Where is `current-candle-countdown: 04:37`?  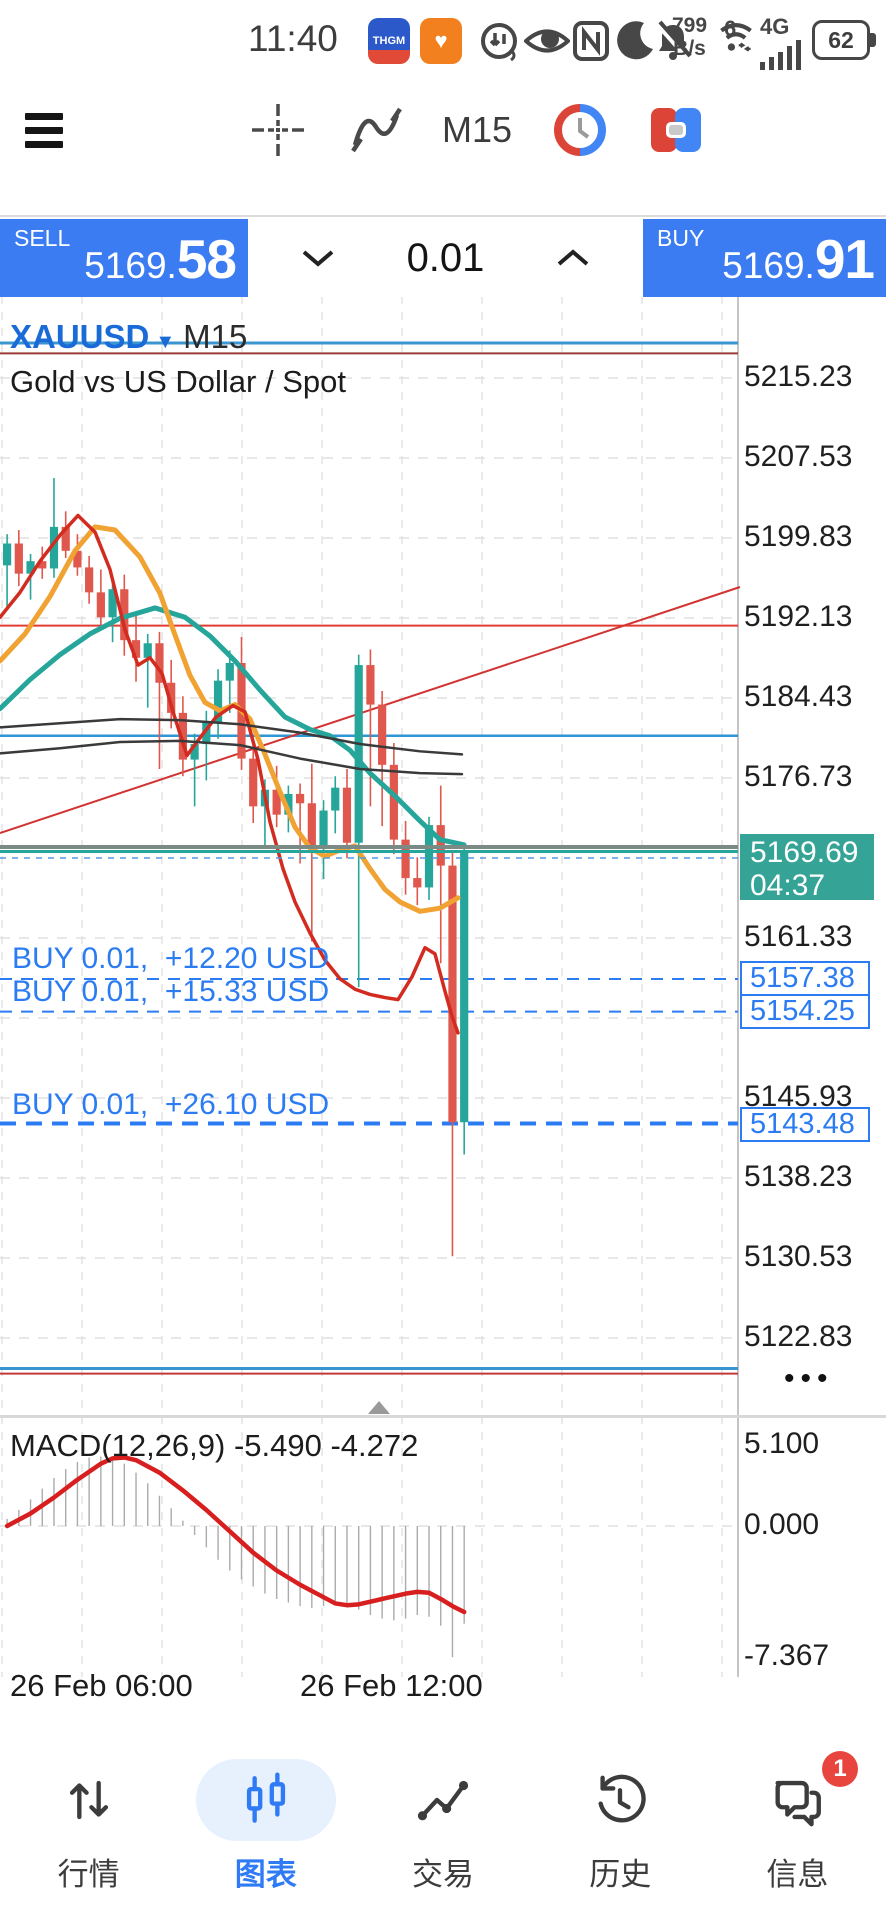
current-candle-countdown: 04:37 is located at coordinates (788, 885).